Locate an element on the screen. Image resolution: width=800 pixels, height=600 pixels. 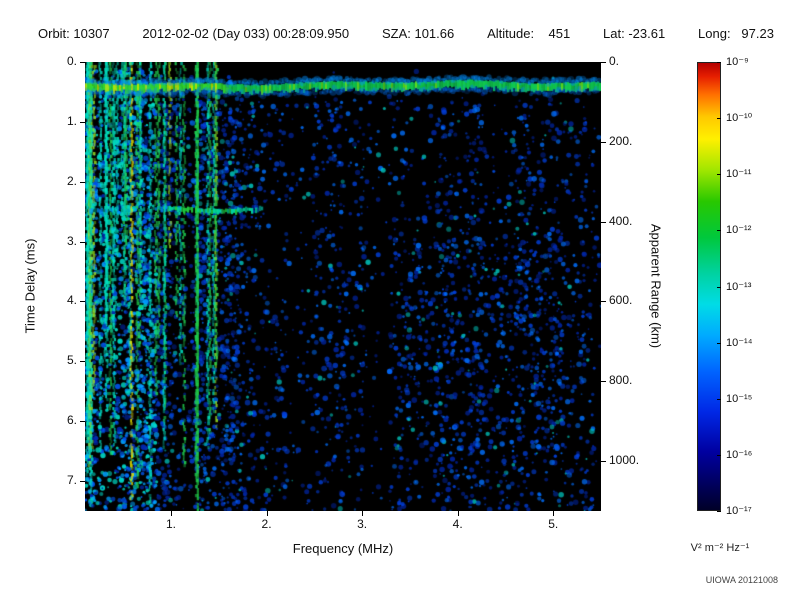
header-lat: Lat: -23.61 is located at coordinates (634, 33).